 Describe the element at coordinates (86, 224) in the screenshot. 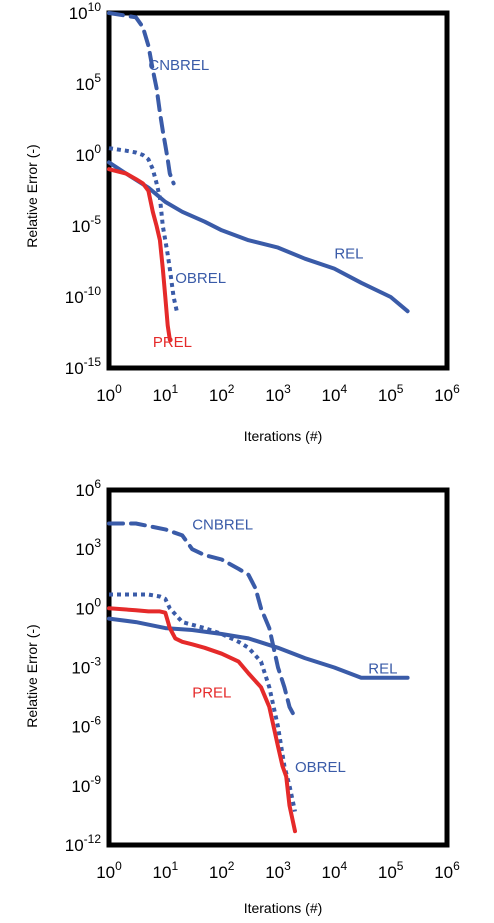

I see `y-tick-label: 10⁻⁵` at that location.